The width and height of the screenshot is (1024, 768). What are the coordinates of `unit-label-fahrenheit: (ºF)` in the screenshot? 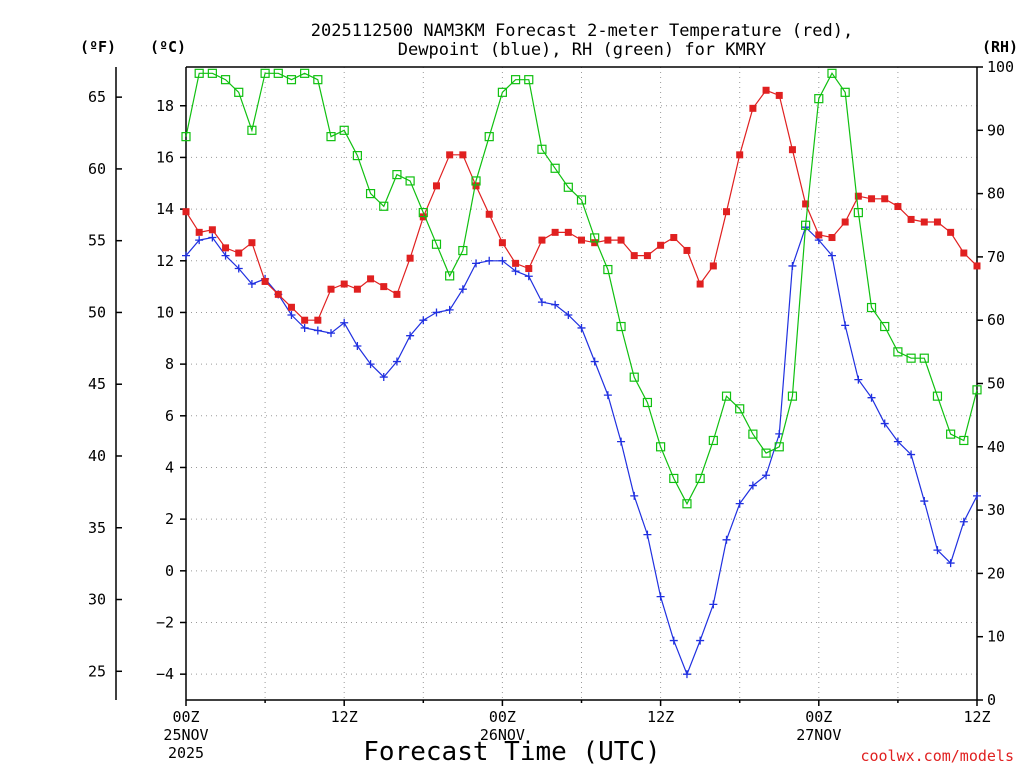 It's located at (98, 47).